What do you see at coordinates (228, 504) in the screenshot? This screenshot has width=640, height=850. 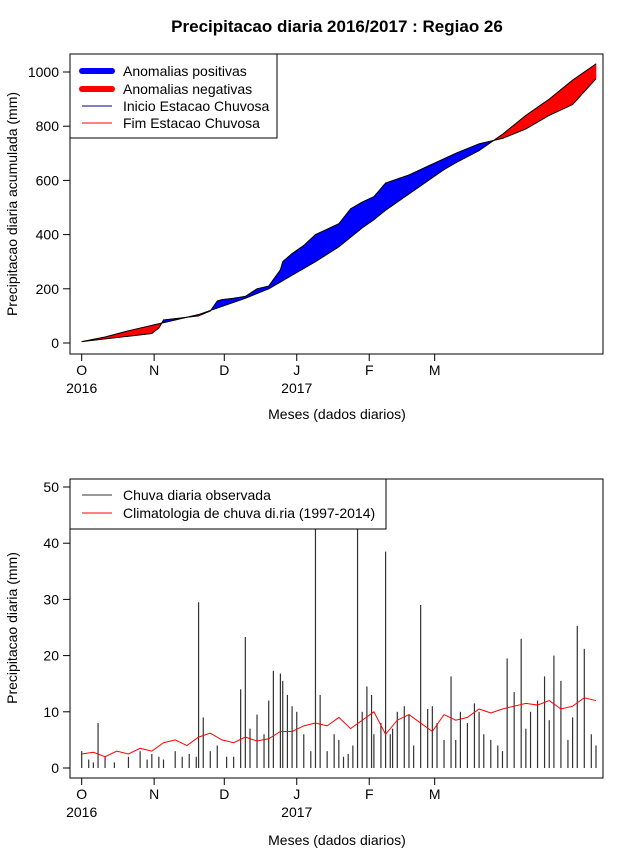 I see `legend-box-bottom` at bounding box center [228, 504].